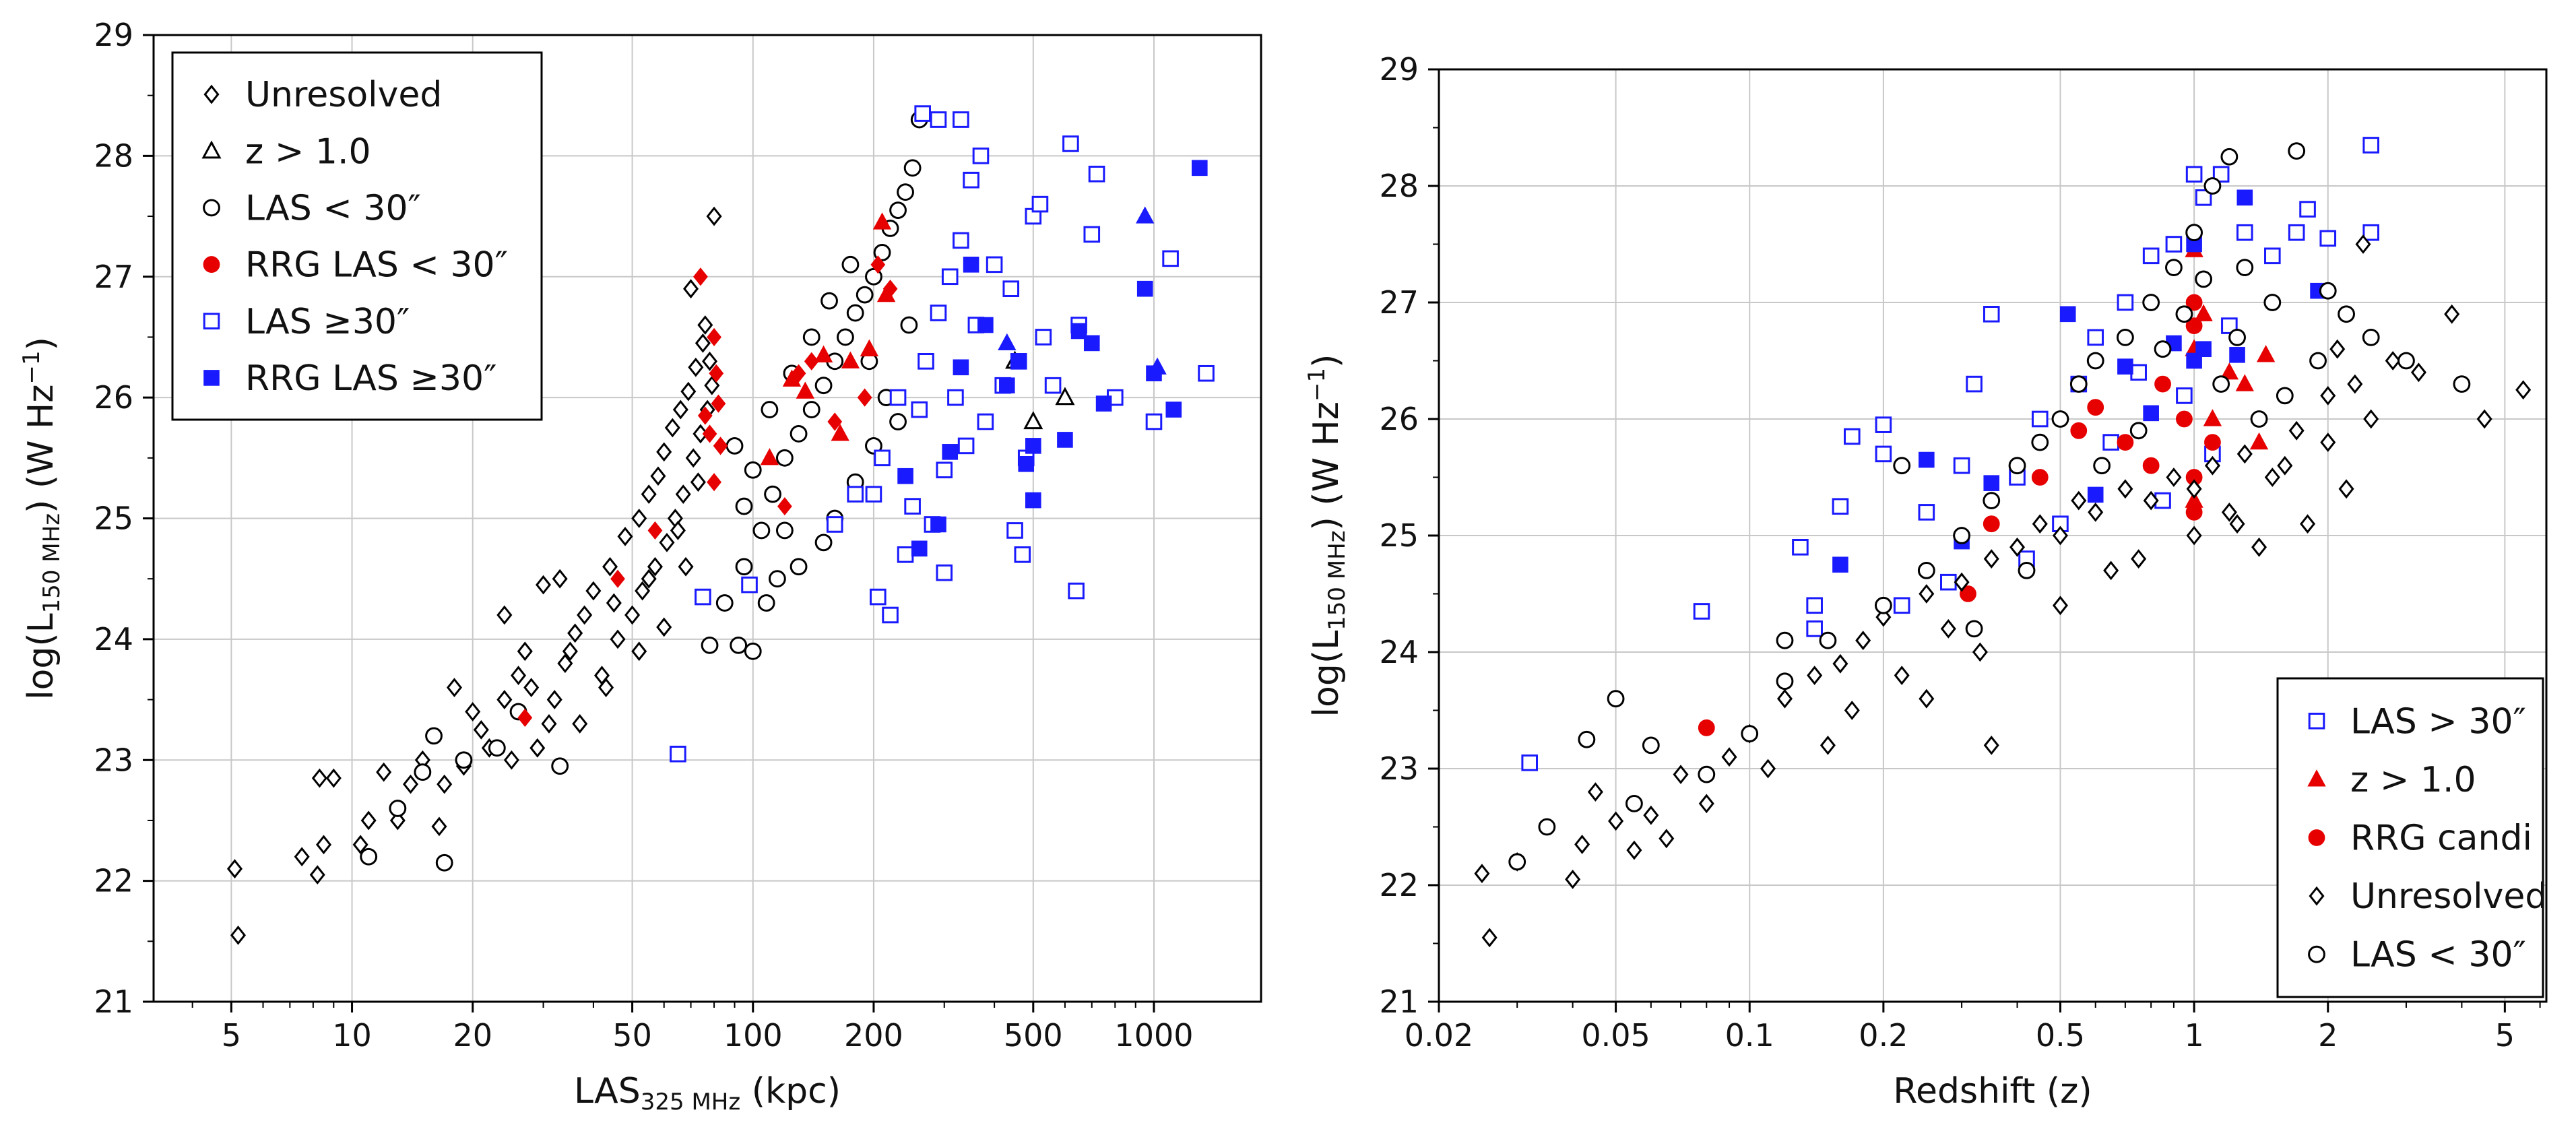 The image size is (2576, 1127). I want to click on y-tick-label: 24, so click(113, 639).